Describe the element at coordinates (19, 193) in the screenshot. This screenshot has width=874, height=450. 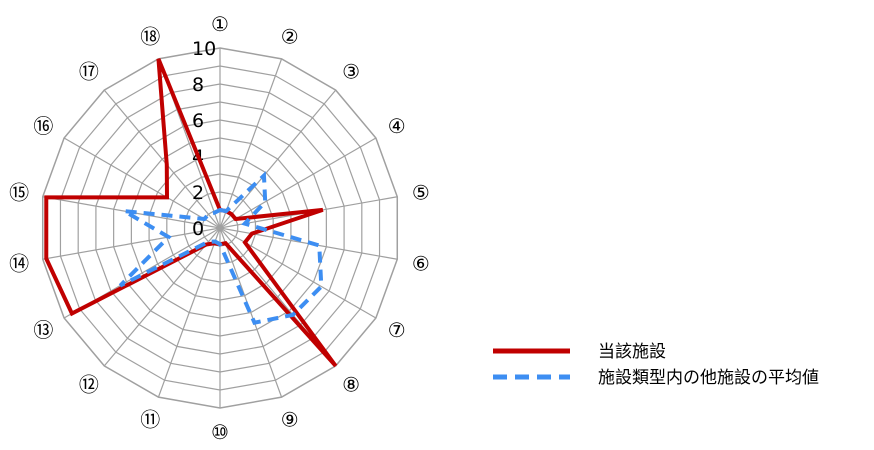
I see `category-label: ⑮` at that location.